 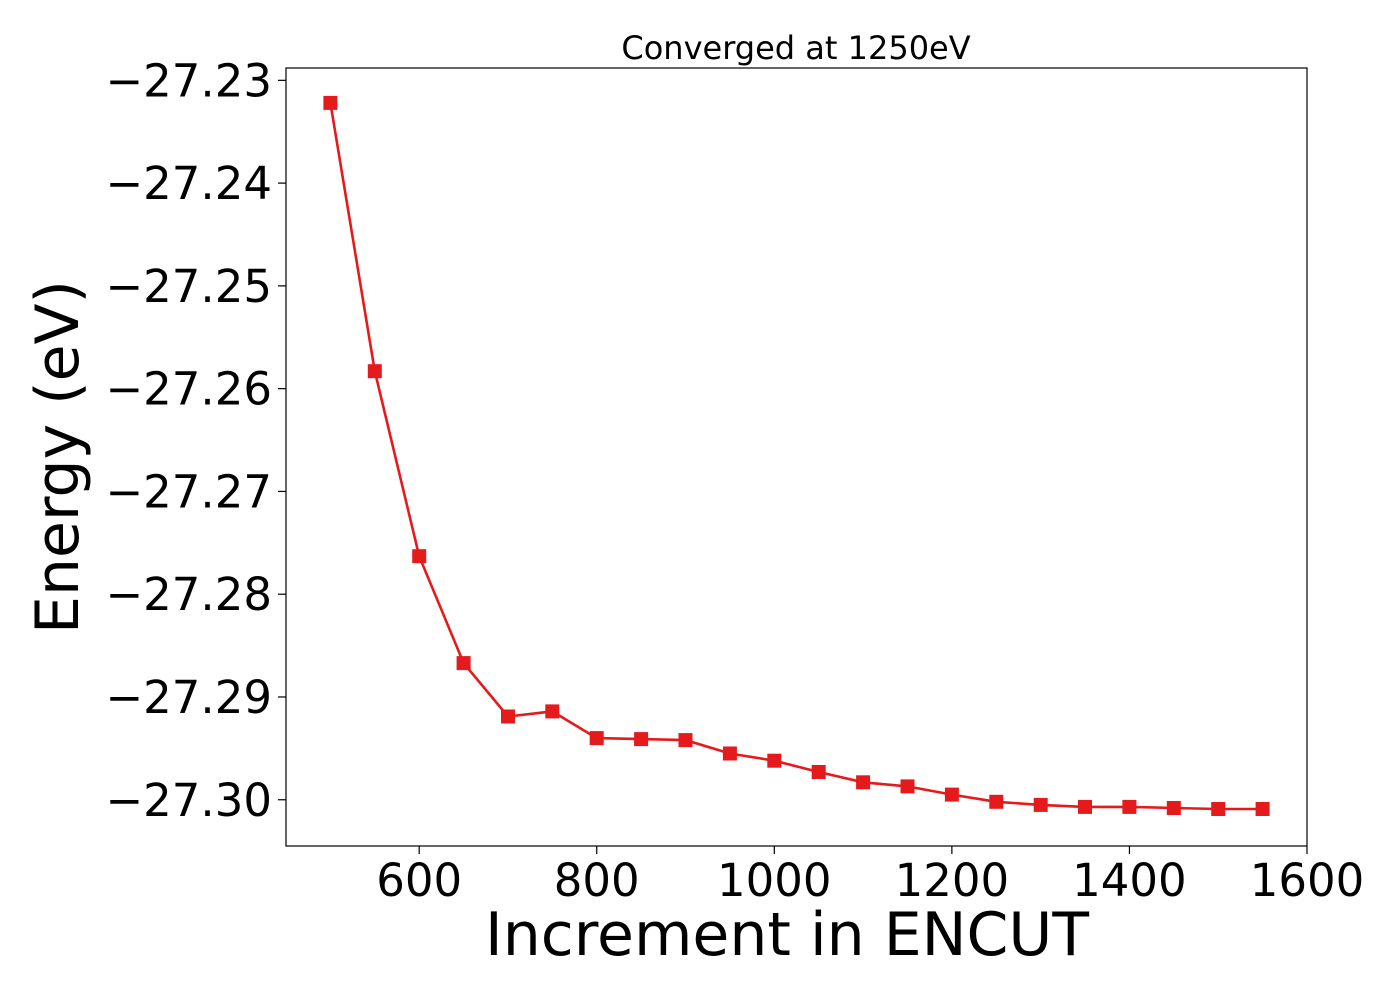 What do you see at coordinates (419, 880) in the screenshot?
I see `x-tick-label: 600` at bounding box center [419, 880].